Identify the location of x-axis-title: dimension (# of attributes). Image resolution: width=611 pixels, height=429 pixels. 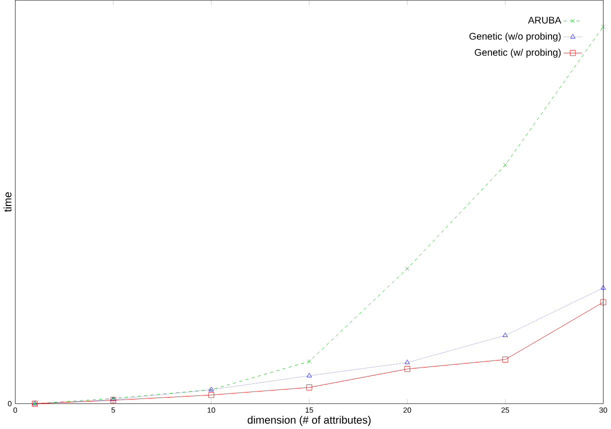
(309, 421).